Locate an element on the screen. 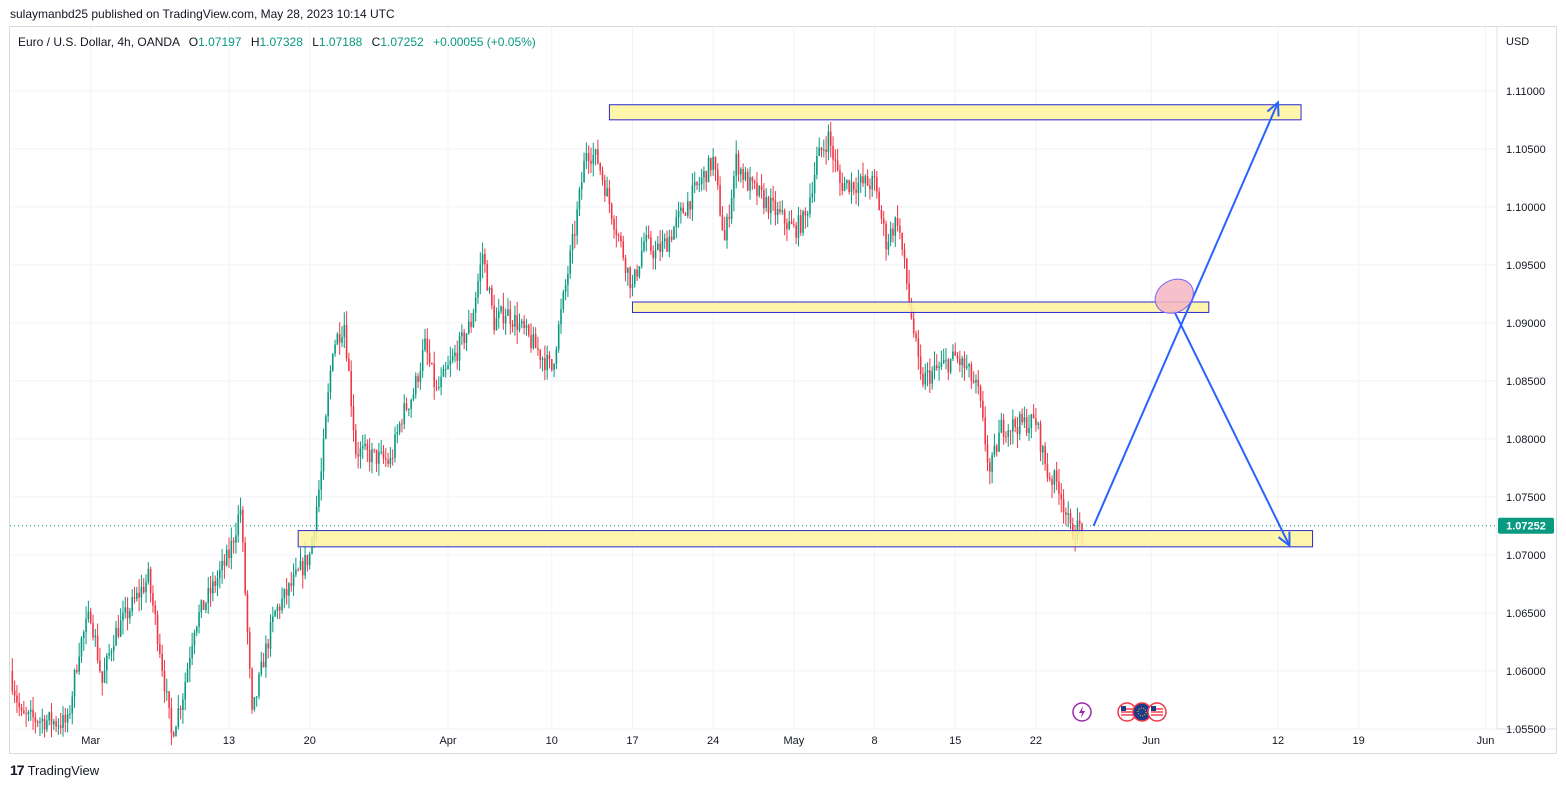 The image size is (1566, 788). x-tick-label: 8 is located at coordinates (874, 741).